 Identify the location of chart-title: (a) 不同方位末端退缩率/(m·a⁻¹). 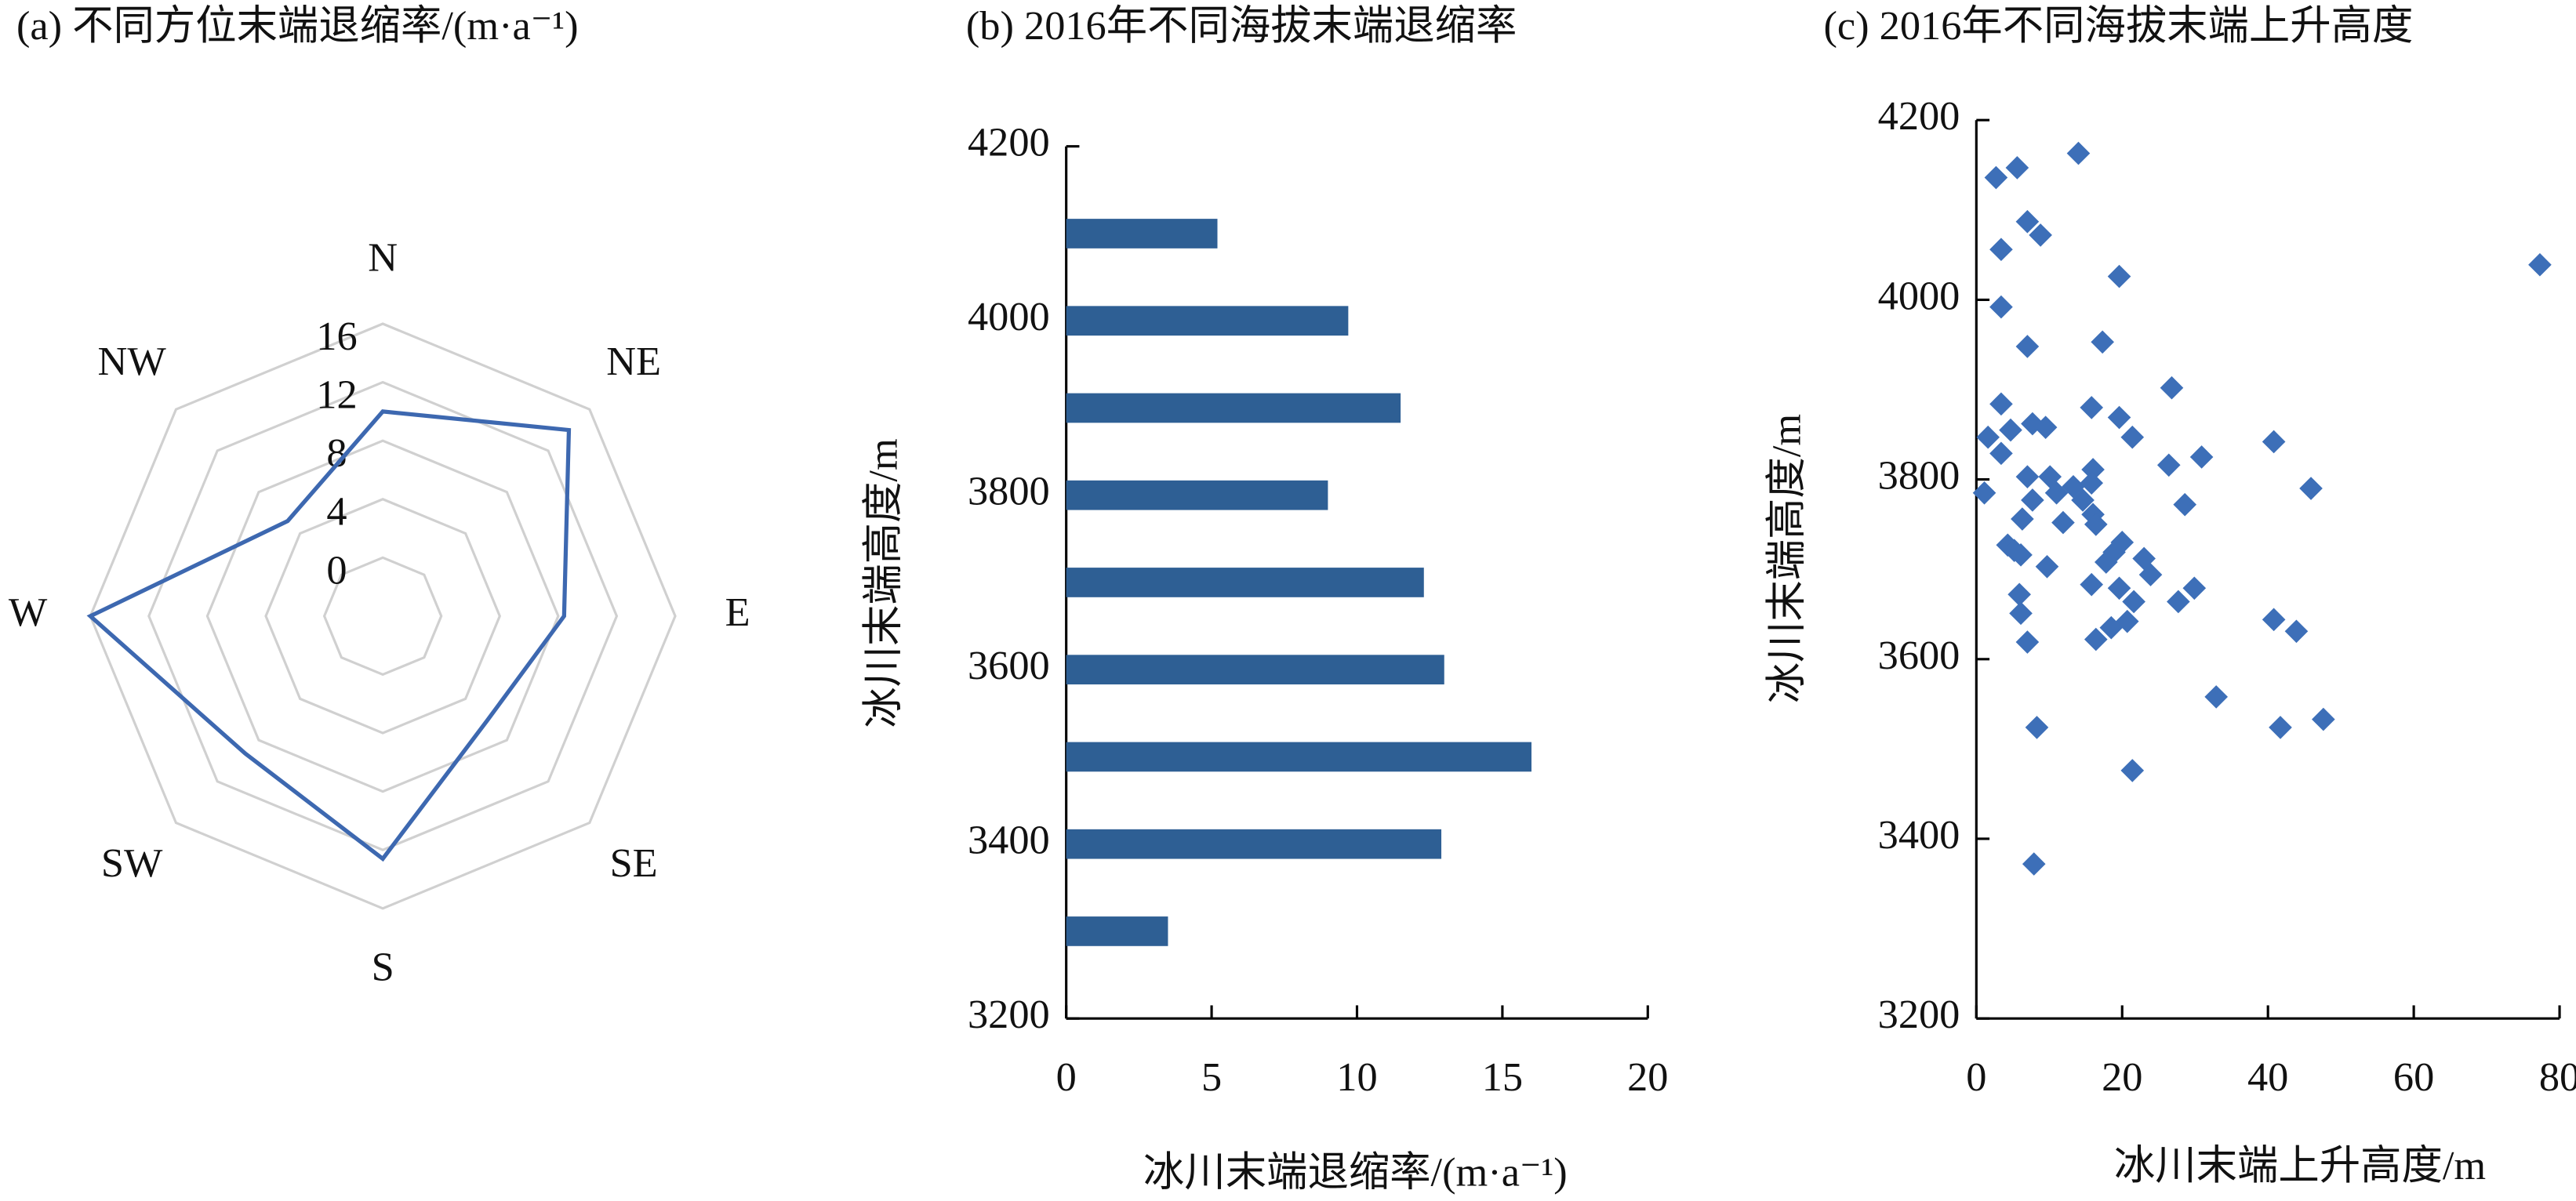
(297, 26).